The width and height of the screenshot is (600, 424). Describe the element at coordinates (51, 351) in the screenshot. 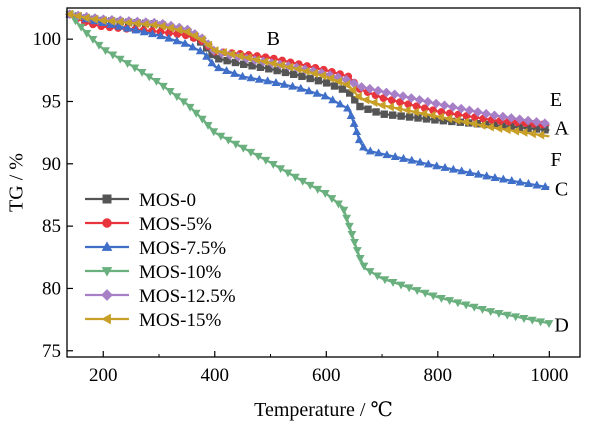

I see `y-tick-label: 75` at that location.